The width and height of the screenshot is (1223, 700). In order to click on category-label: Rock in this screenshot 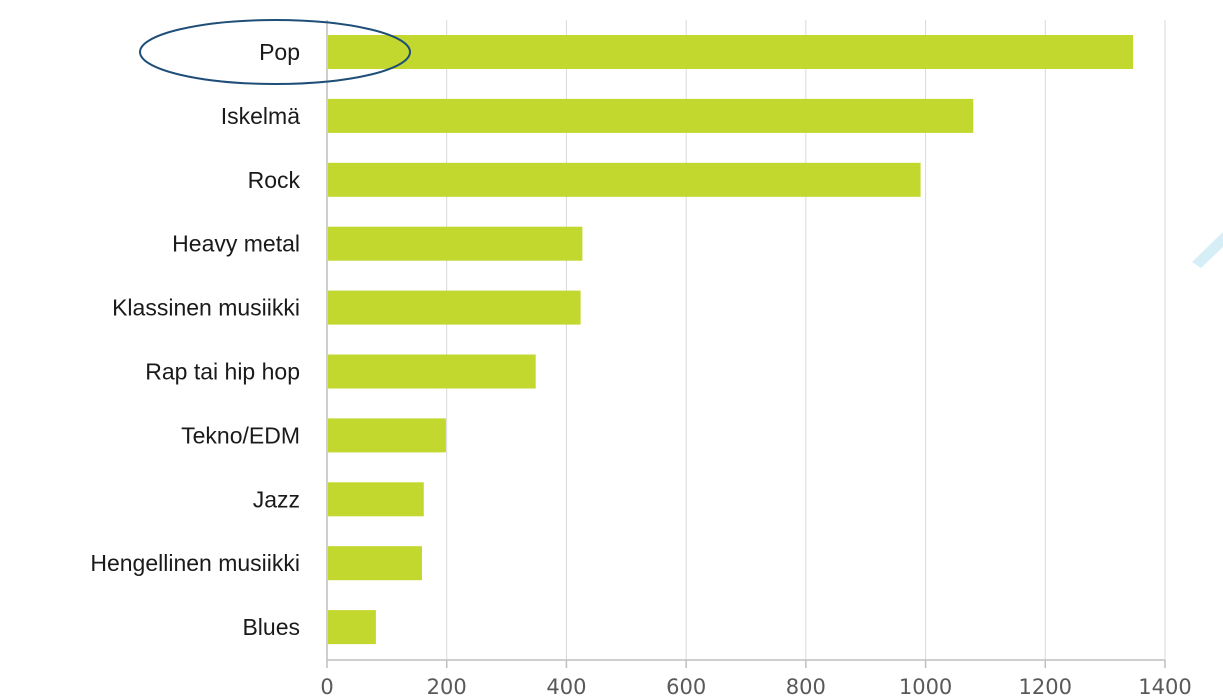, I will do `click(274, 180)`.